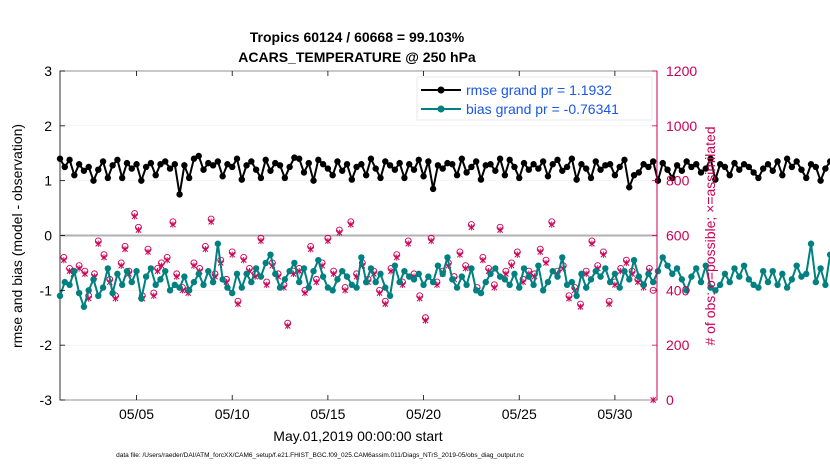 This screenshot has width=830, height=470. I want to click on y-tick-label-right: 400, so click(678, 290).